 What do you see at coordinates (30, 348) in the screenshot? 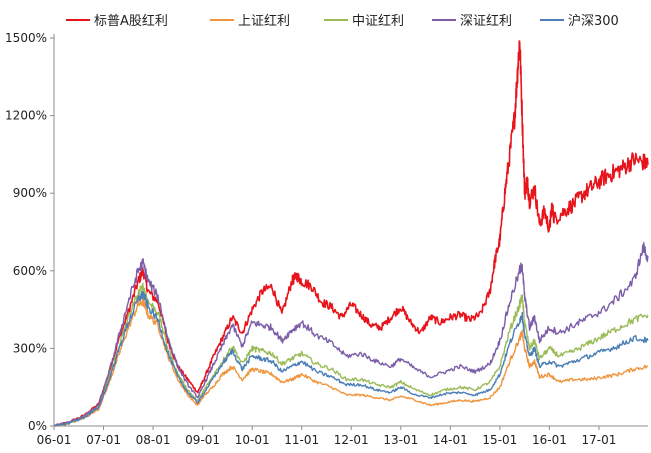
I see `y-tick-label: 300%` at bounding box center [30, 348].